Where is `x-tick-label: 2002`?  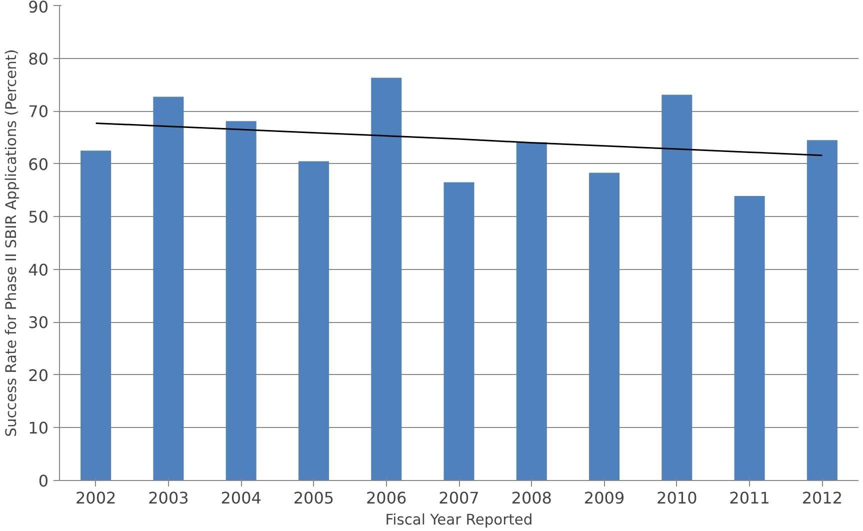
x-tick-label: 2002 is located at coordinates (95, 498).